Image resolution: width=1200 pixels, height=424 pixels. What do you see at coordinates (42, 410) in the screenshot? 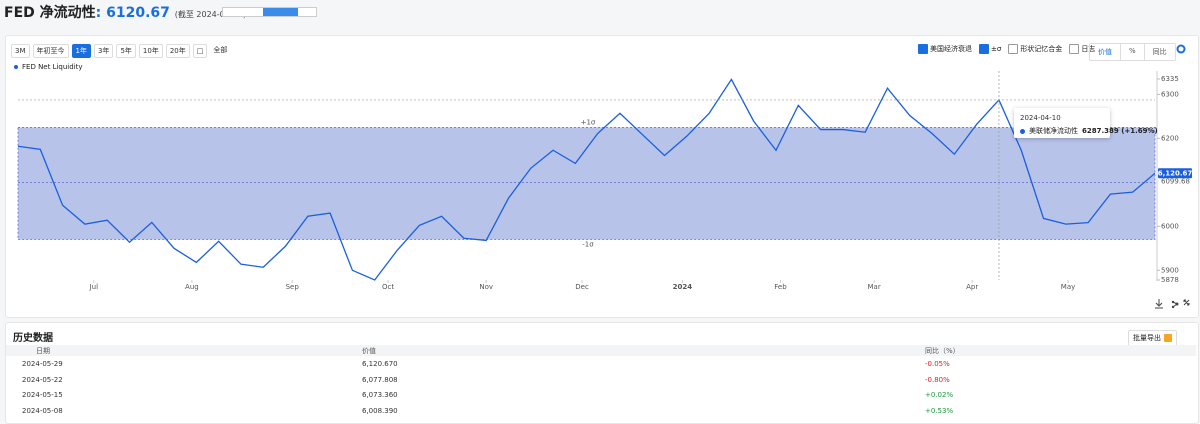
I see `table-cell: 2024-05-08` at bounding box center [42, 410].